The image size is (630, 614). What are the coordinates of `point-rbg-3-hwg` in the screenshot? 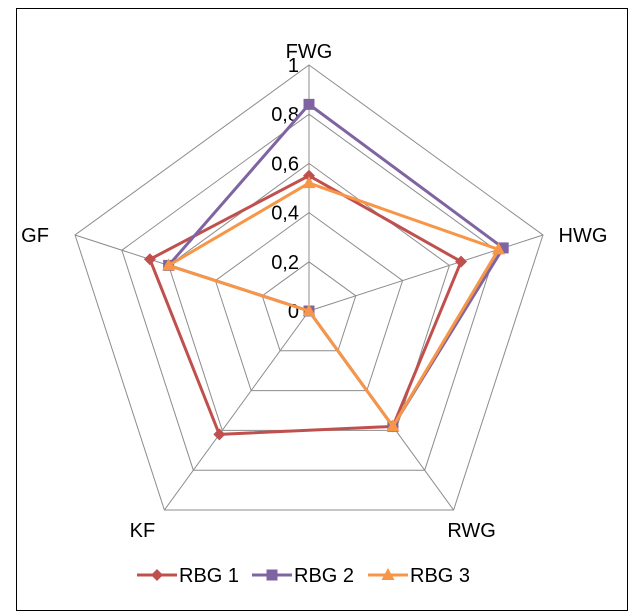 It's located at (499, 248).